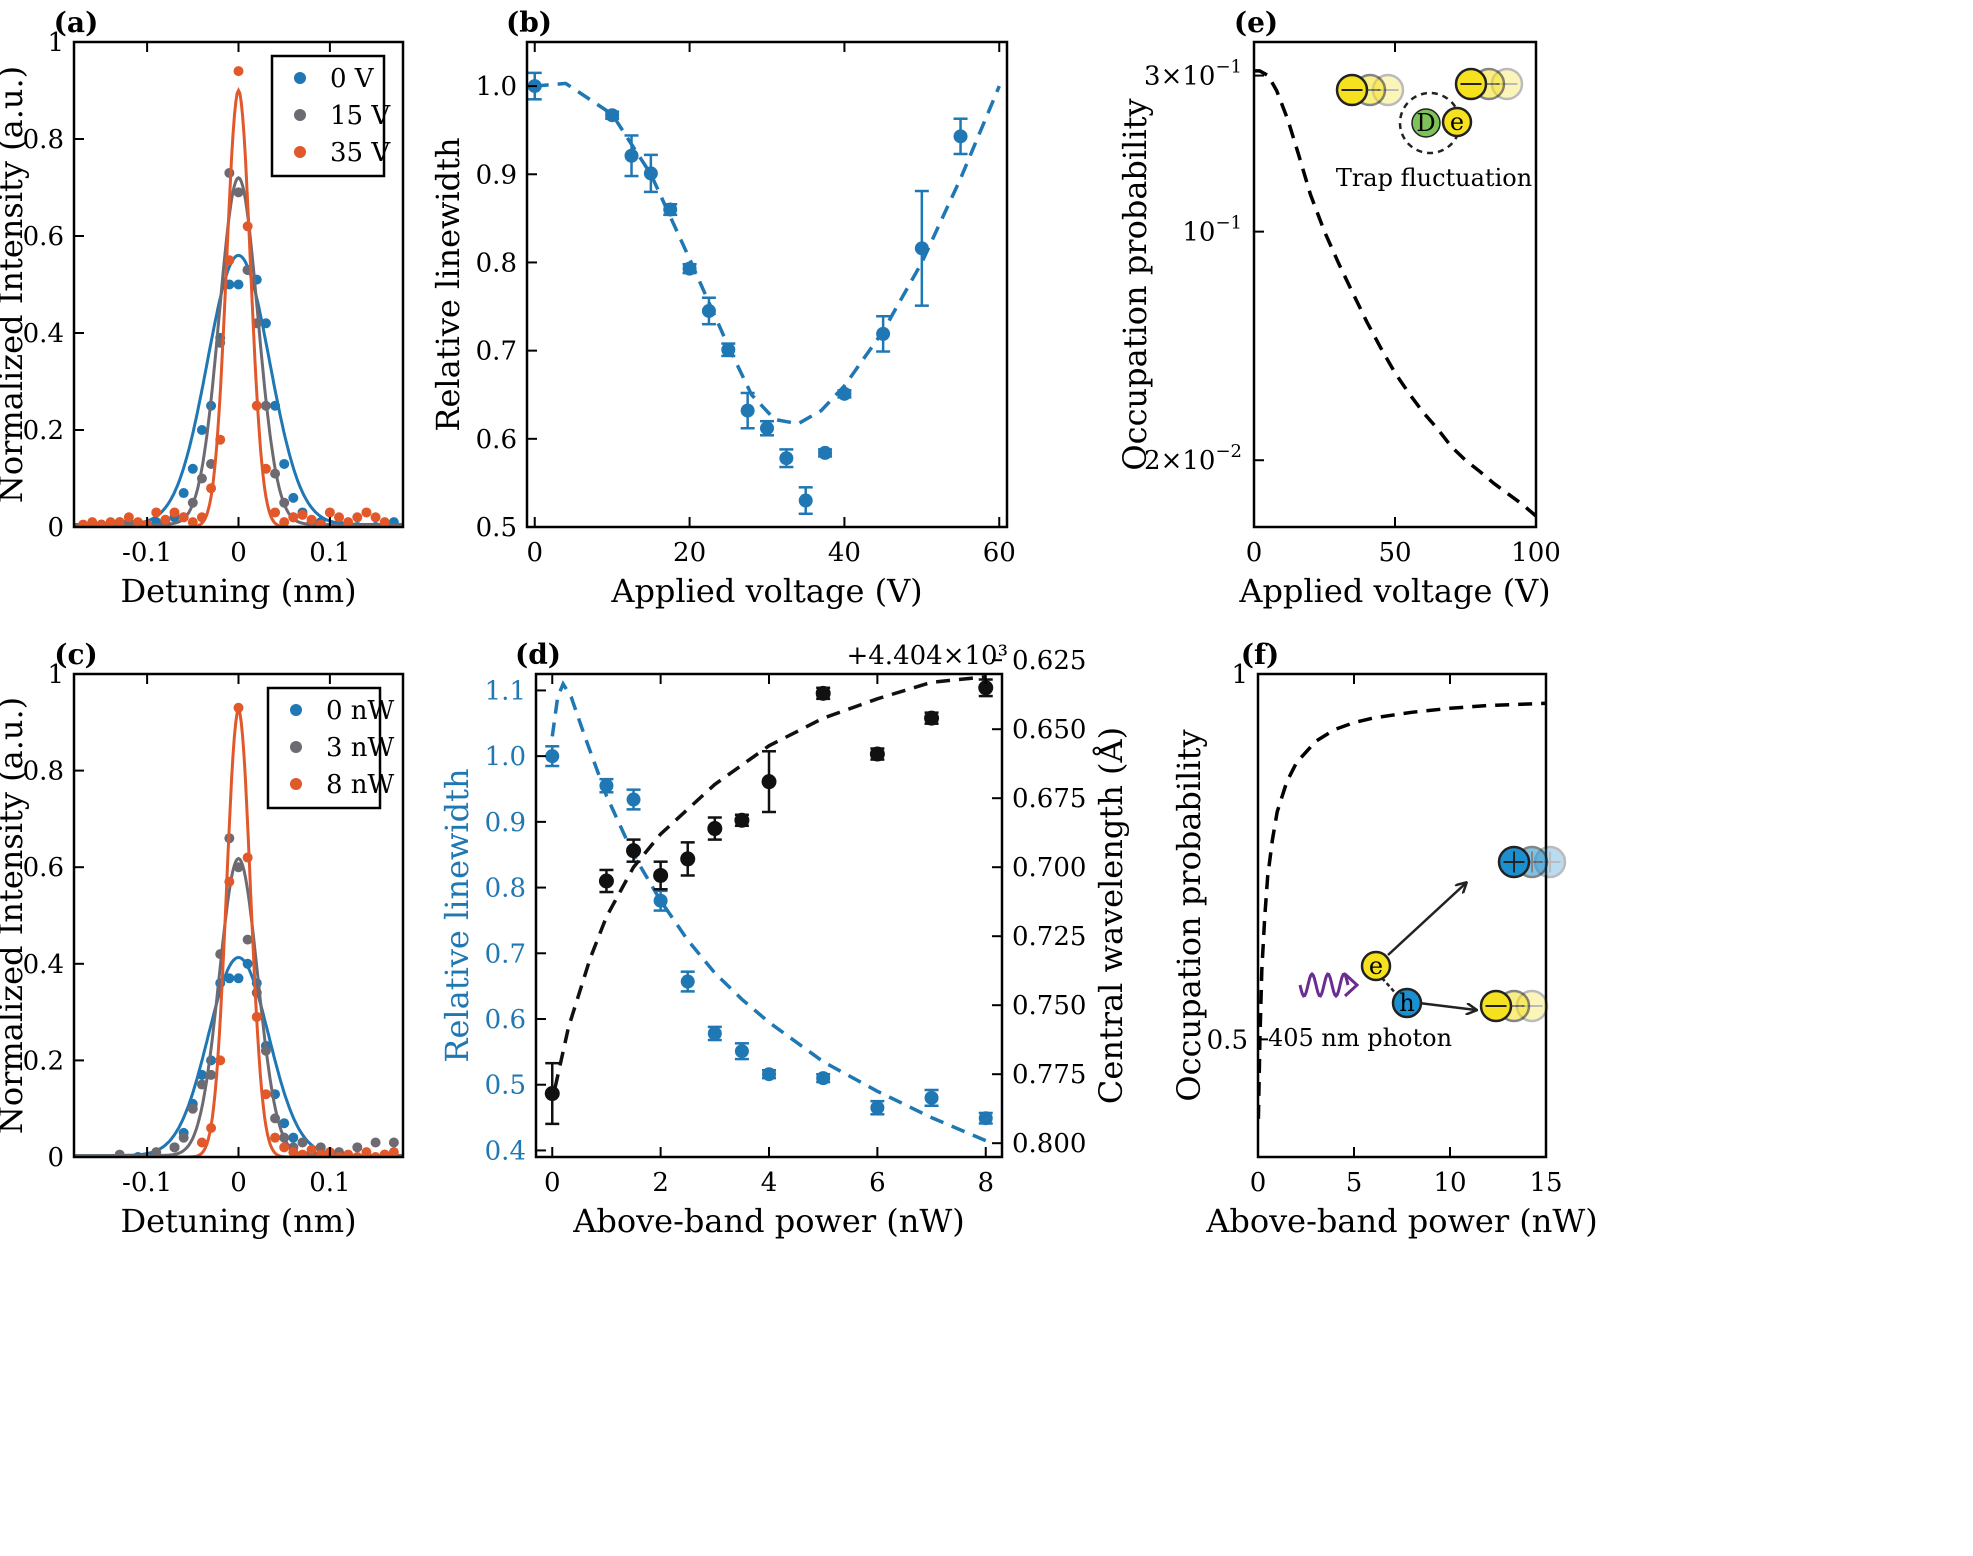 The width and height of the screenshot is (1973, 1556). What do you see at coordinates (55, 675) in the screenshot?
I see `y-tick-label: 1` at bounding box center [55, 675].